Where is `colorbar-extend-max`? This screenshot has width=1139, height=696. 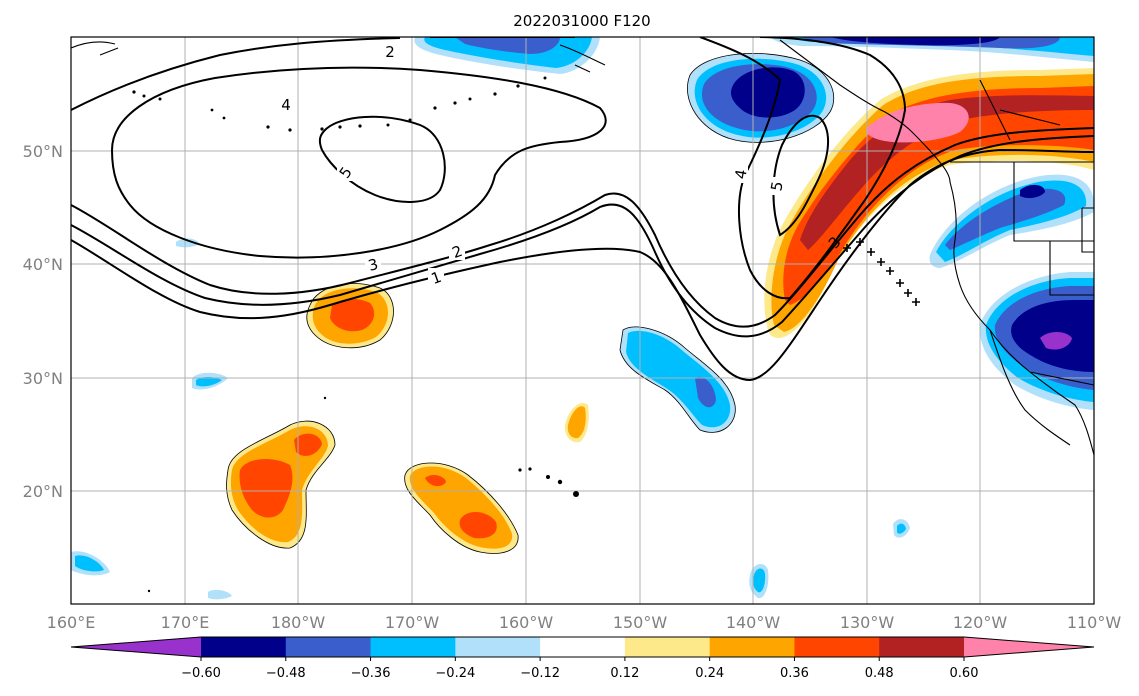
colorbar-extend-max is located at coordinates (1029, 647).